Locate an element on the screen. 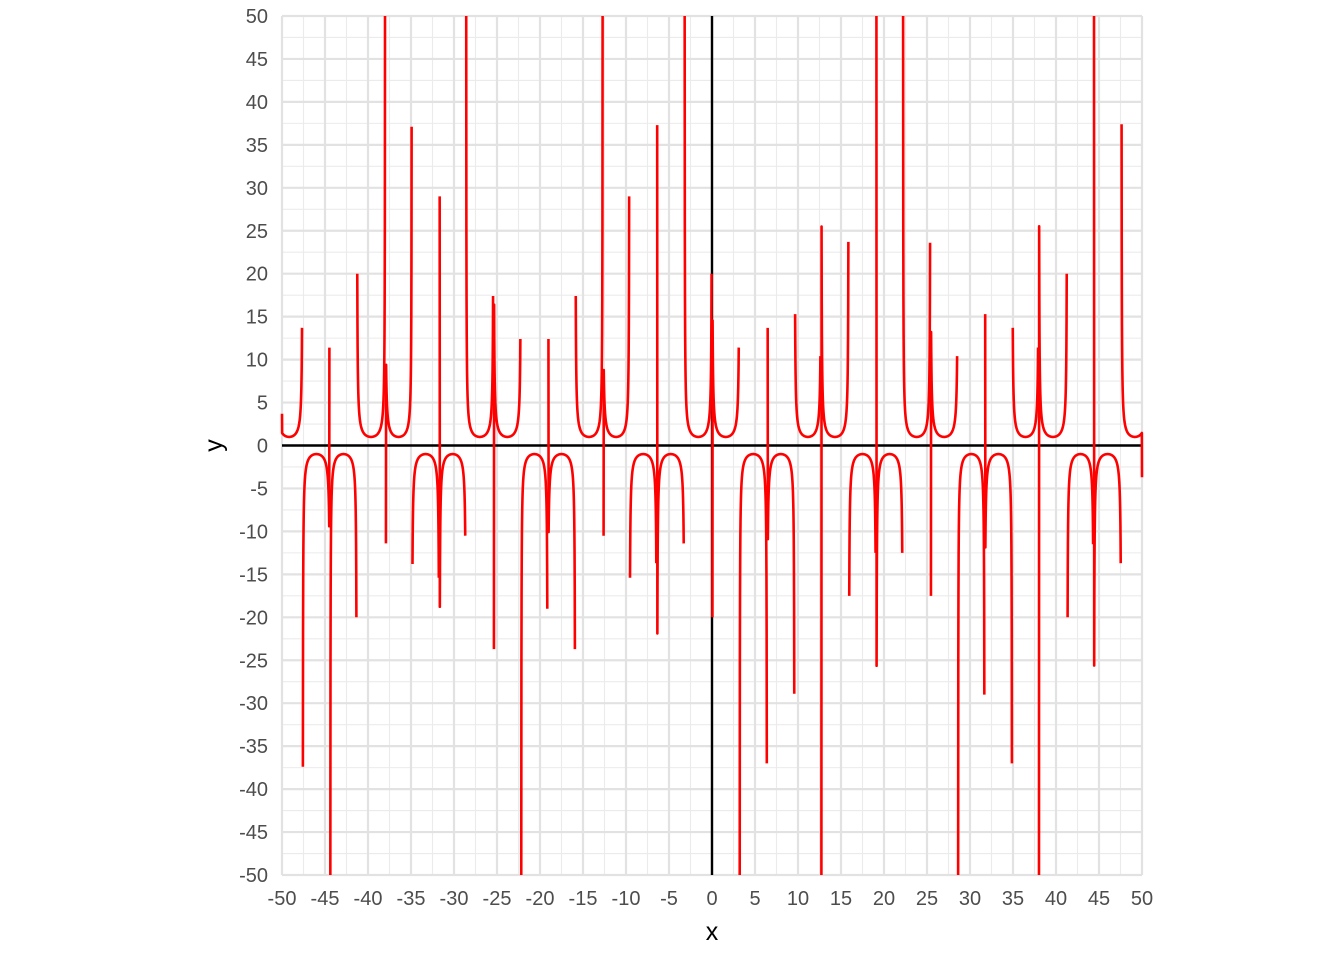  y-tick-label: -25 is located at coordinates (253, 661).